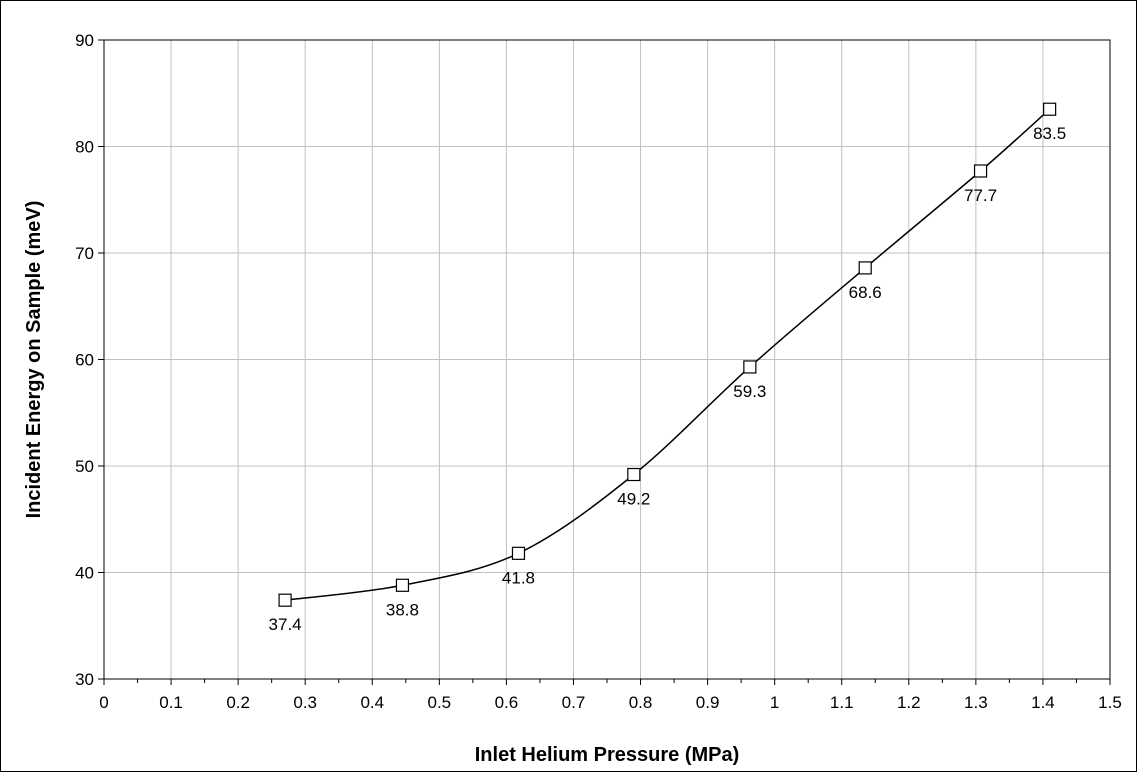 The height and width of the screenshot is (776, 1137). I want to click on x-tick-label: 0.4, so click(372, 702).